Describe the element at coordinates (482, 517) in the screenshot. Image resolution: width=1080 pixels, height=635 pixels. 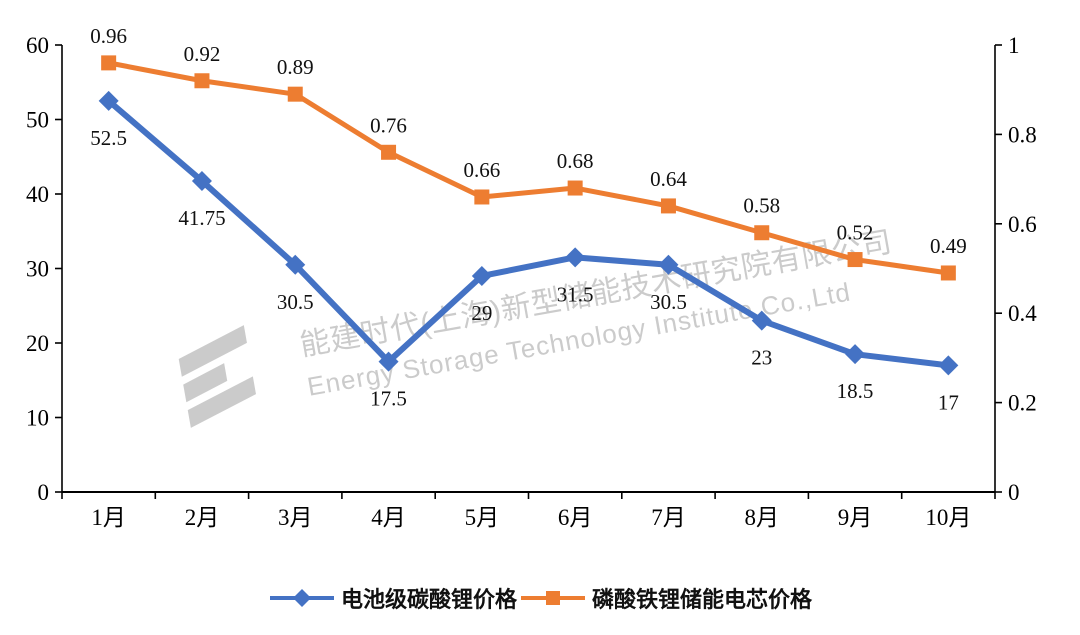
I see `x-axis-category-label: 5月` at that location.